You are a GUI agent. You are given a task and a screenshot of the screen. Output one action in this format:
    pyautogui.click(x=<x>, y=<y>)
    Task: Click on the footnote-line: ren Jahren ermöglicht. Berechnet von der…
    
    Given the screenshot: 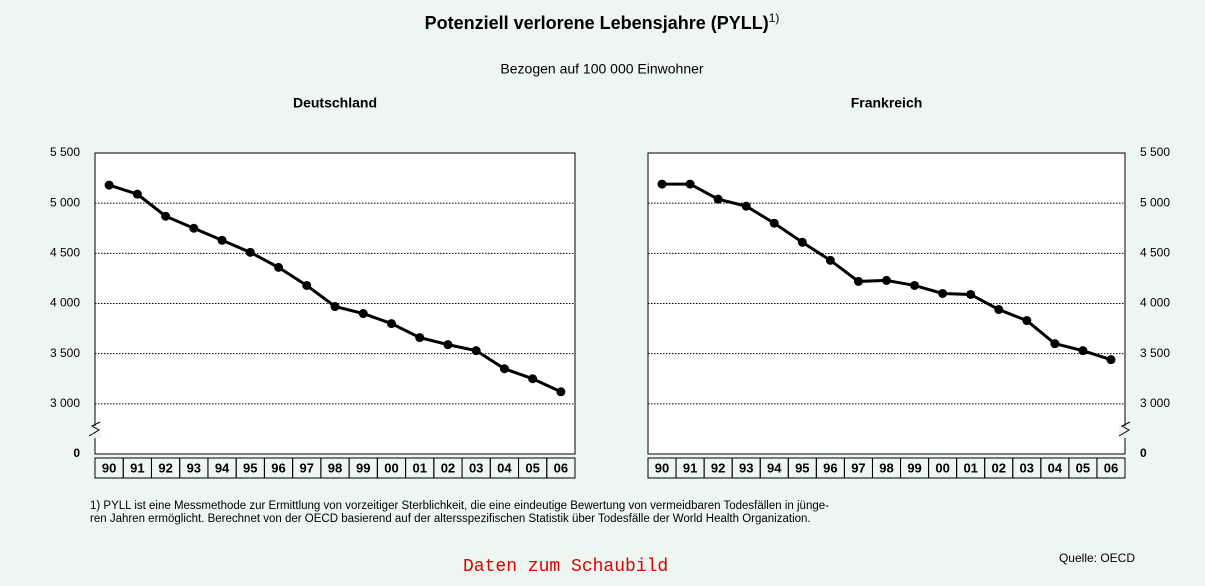 What is the action you would take?
    pyautogui.click(x=450, y=519)
    